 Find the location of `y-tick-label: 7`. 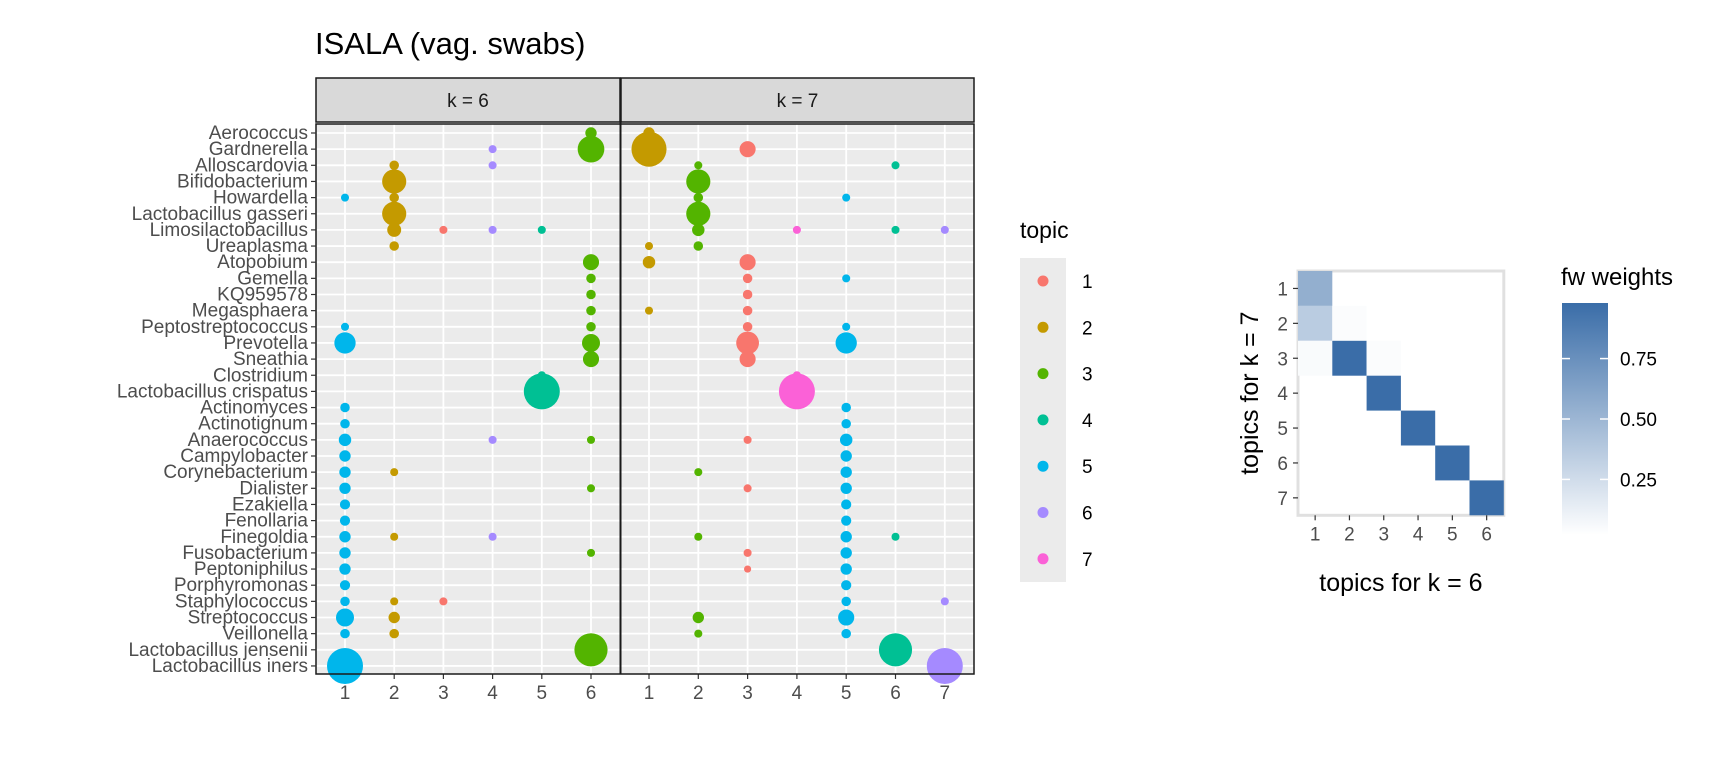

y-tick-label: 7 is located at coordinates (1282, 499).